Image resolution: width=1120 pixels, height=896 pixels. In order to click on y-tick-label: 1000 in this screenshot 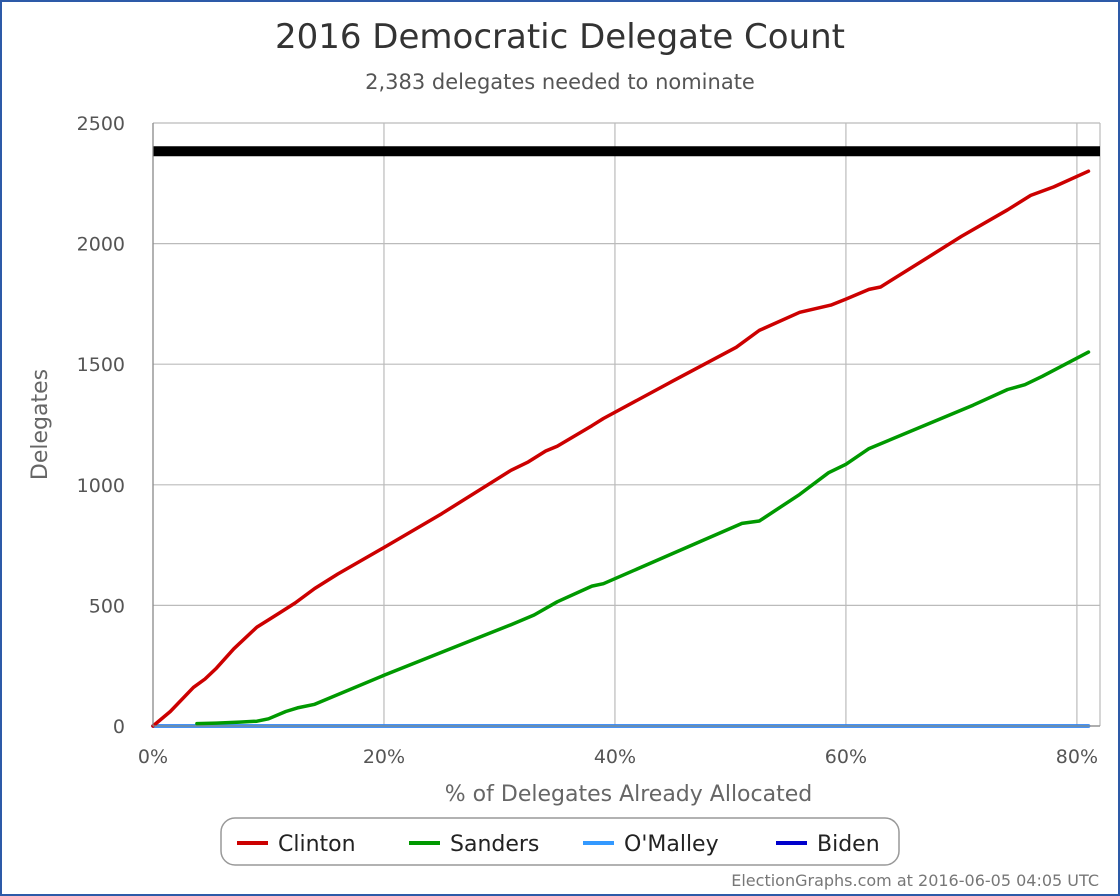, I will do `click(101, 486)`.